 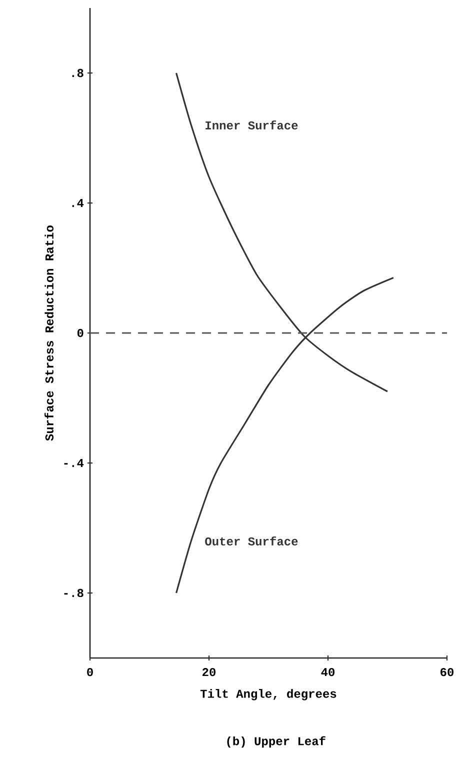 I want to click on y-tick-label: -.8, so click(x=74, y=593).